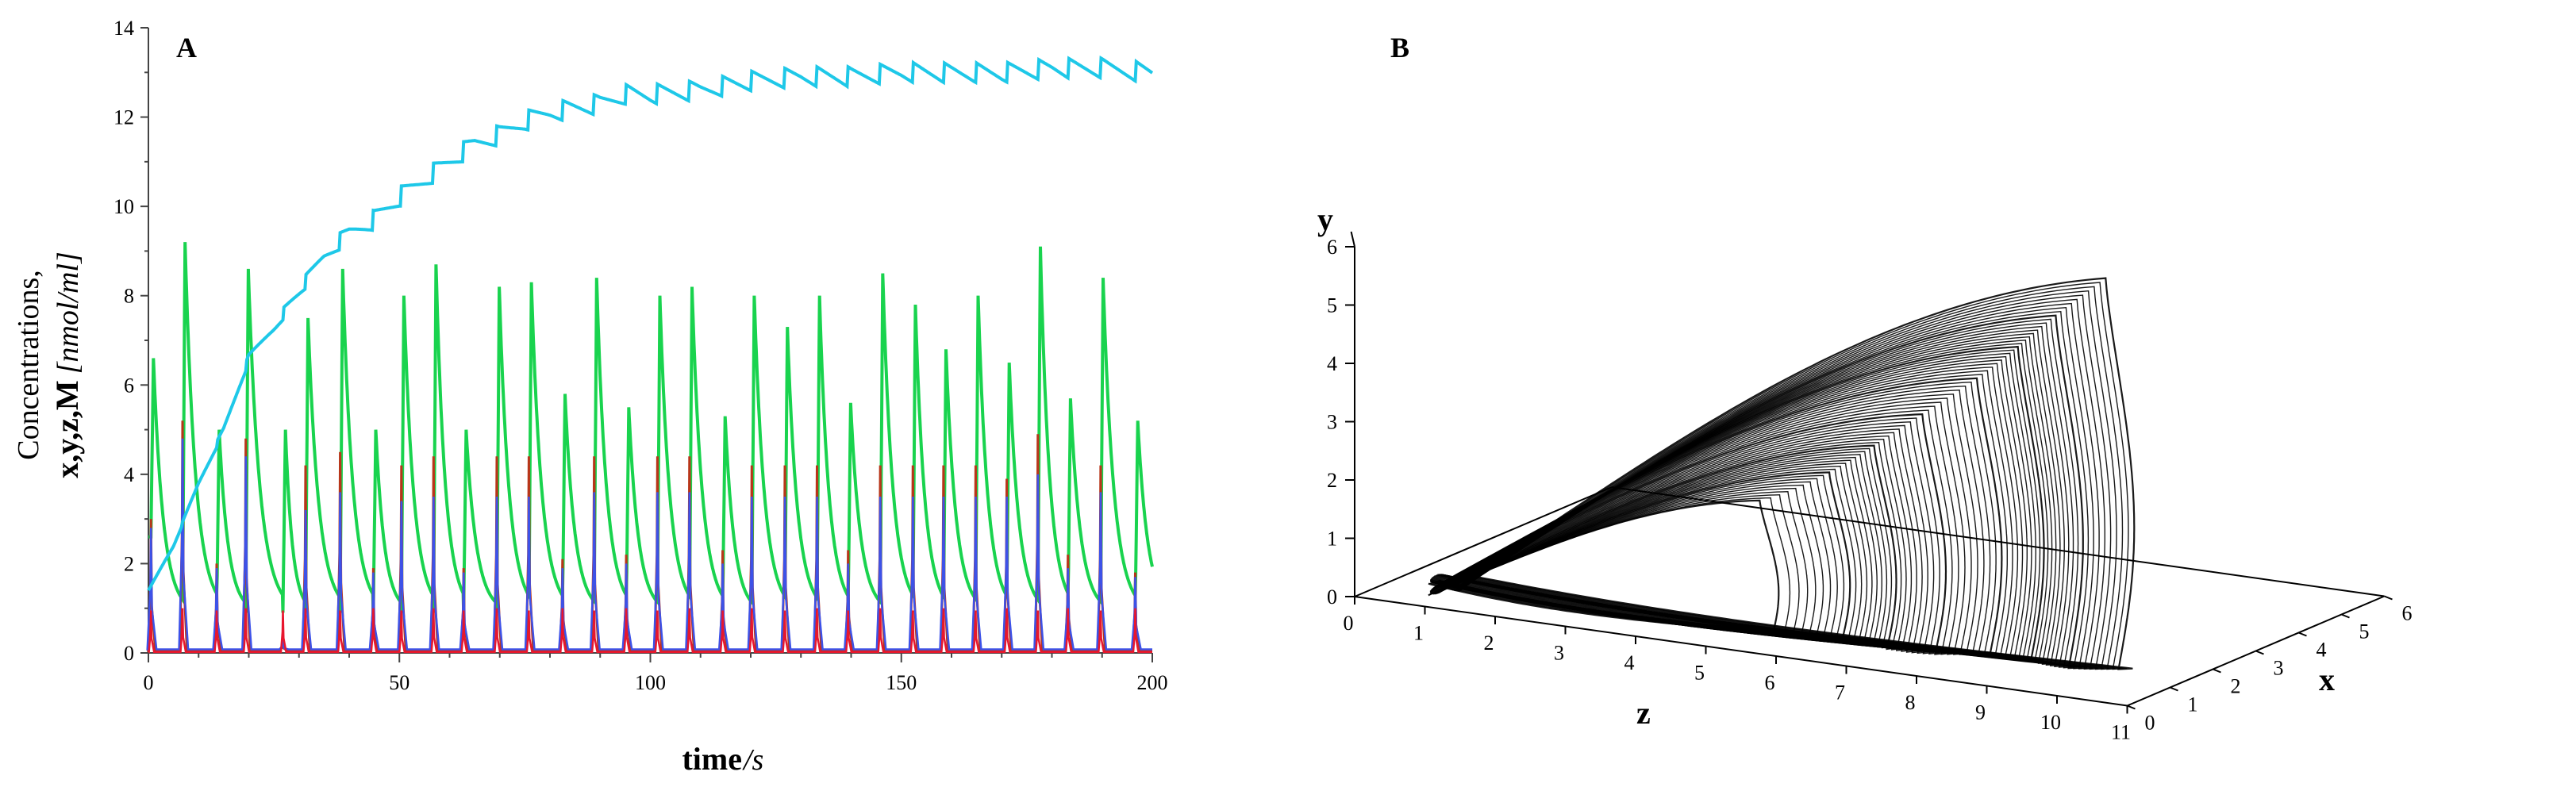  Describe the element at coordinates (2050, 722) in the screenshot. I see `z-tick-label: 10` at that location.